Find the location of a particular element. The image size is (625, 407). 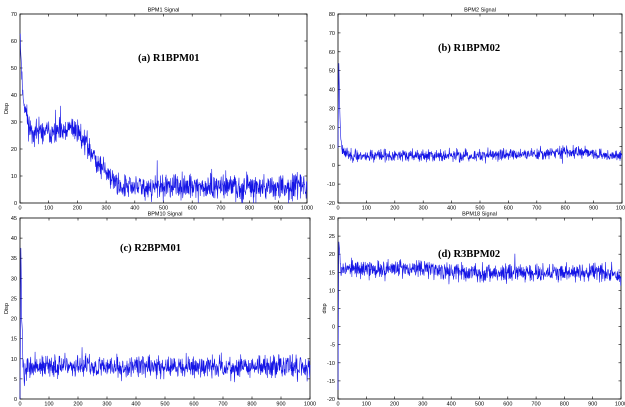

signal-series-line is located at coordinates (480, 113).